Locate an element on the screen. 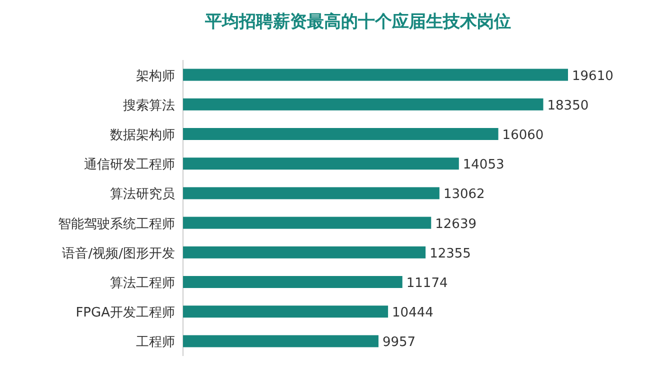 The image size is (664, 371). y-tick-label: 智能驾驶系统工程师 is located at coordinates (116, 224).